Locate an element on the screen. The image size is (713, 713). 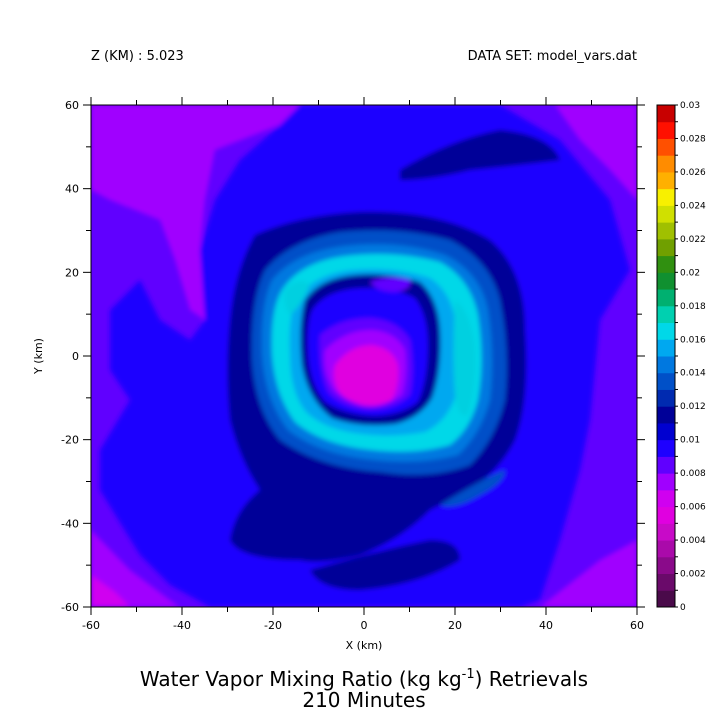
contour-blue-sw-streak is located at coordinates (472, 488).